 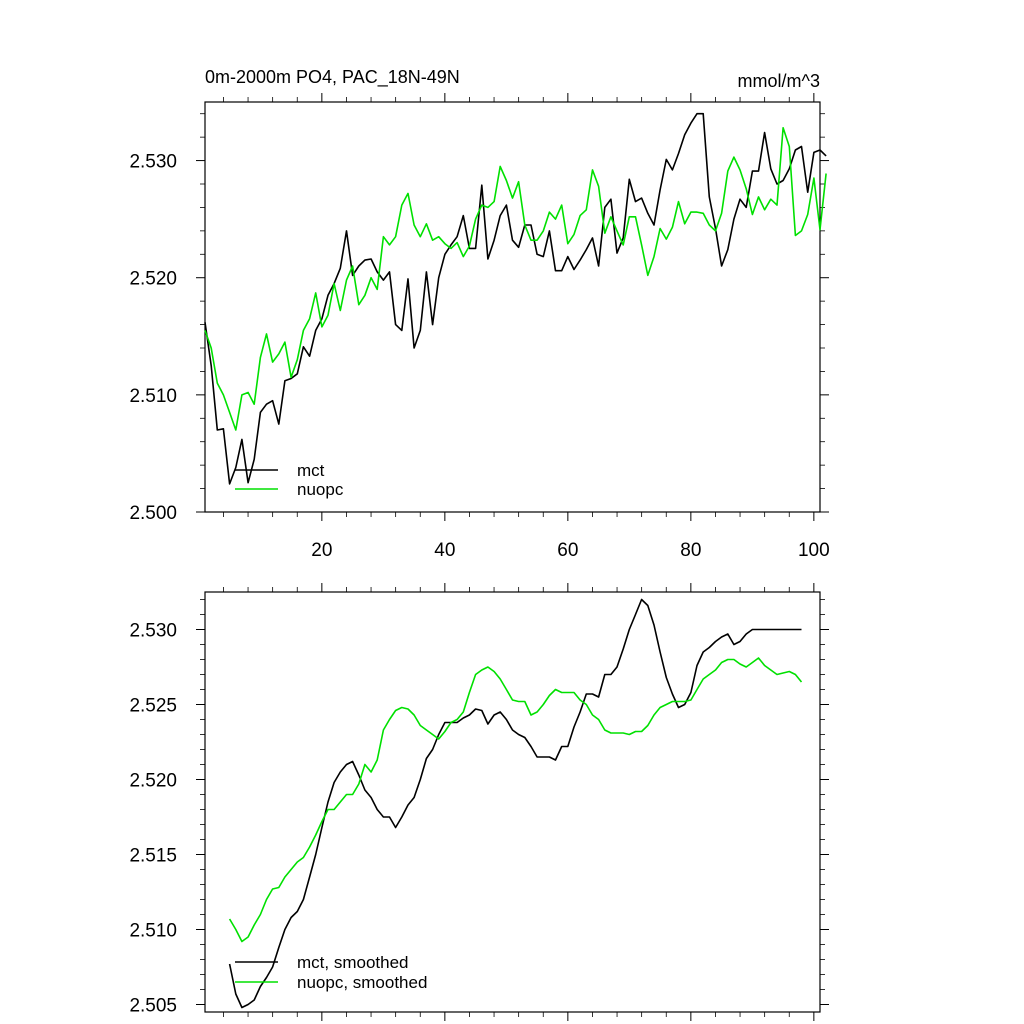 What do you see at coordinates (567, 550) in the screenshot?
I see `x-tick-label: 60` at bounding box center [567, 550].